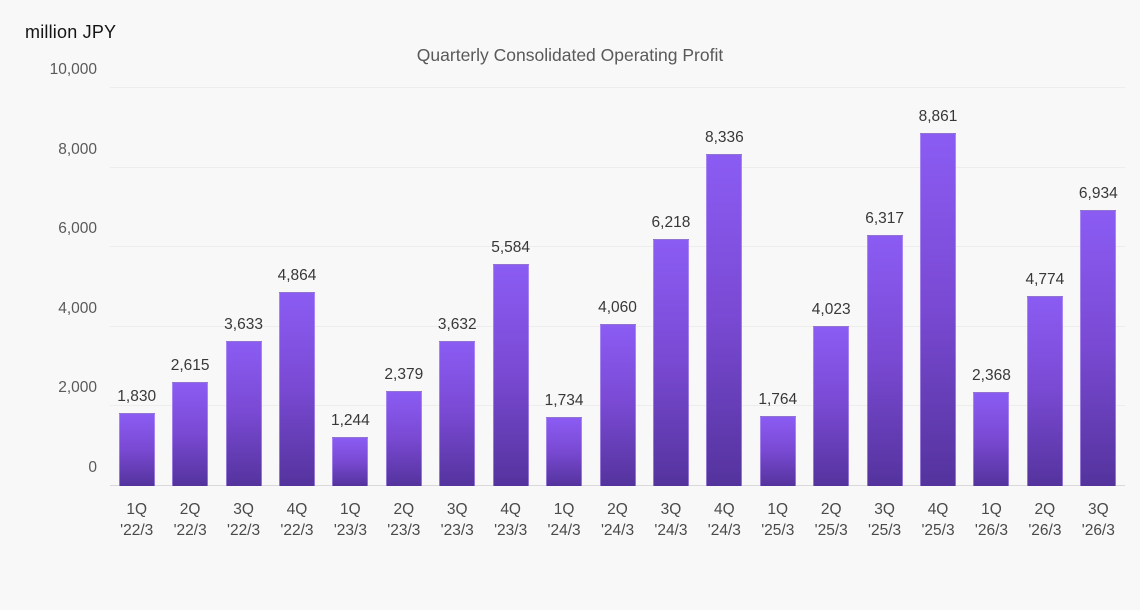 This screenshot has width=1140, height=610. Describe the element at coordinates (938, 117) in the screenshot. I see `bar-value-label: 8,861` at that location.